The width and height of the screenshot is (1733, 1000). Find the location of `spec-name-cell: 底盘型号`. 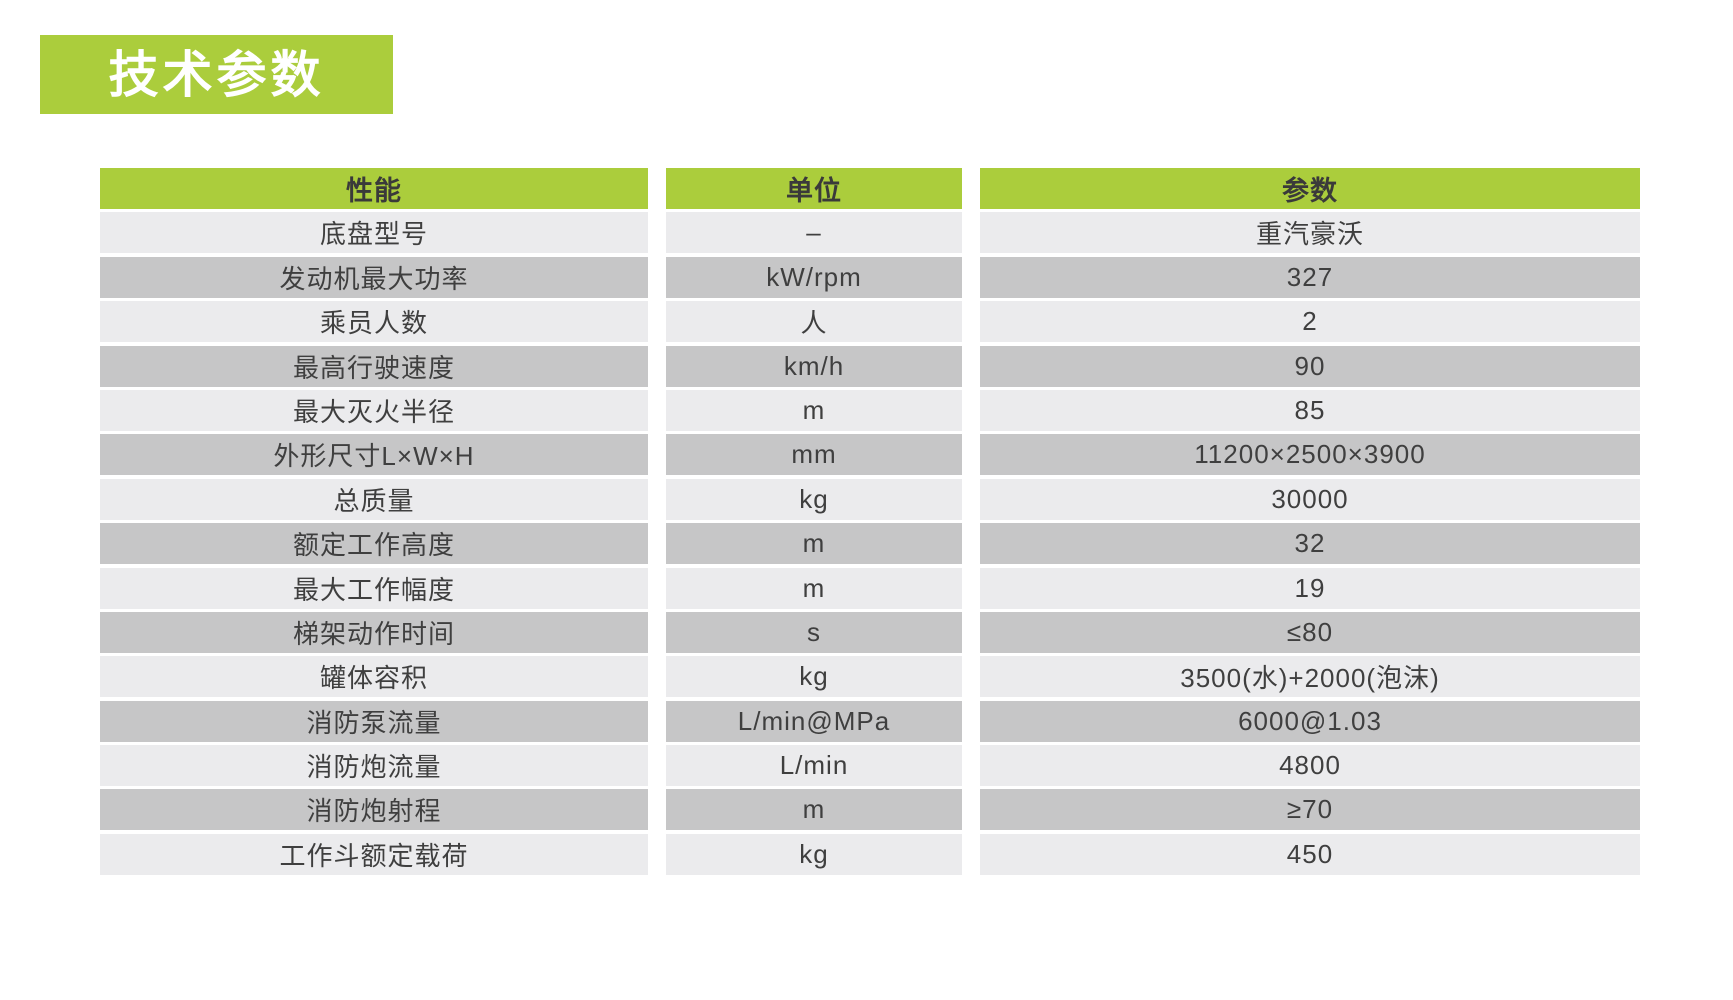

spec-name-cell: 底盘型号 is located at coordinates (374, 233).